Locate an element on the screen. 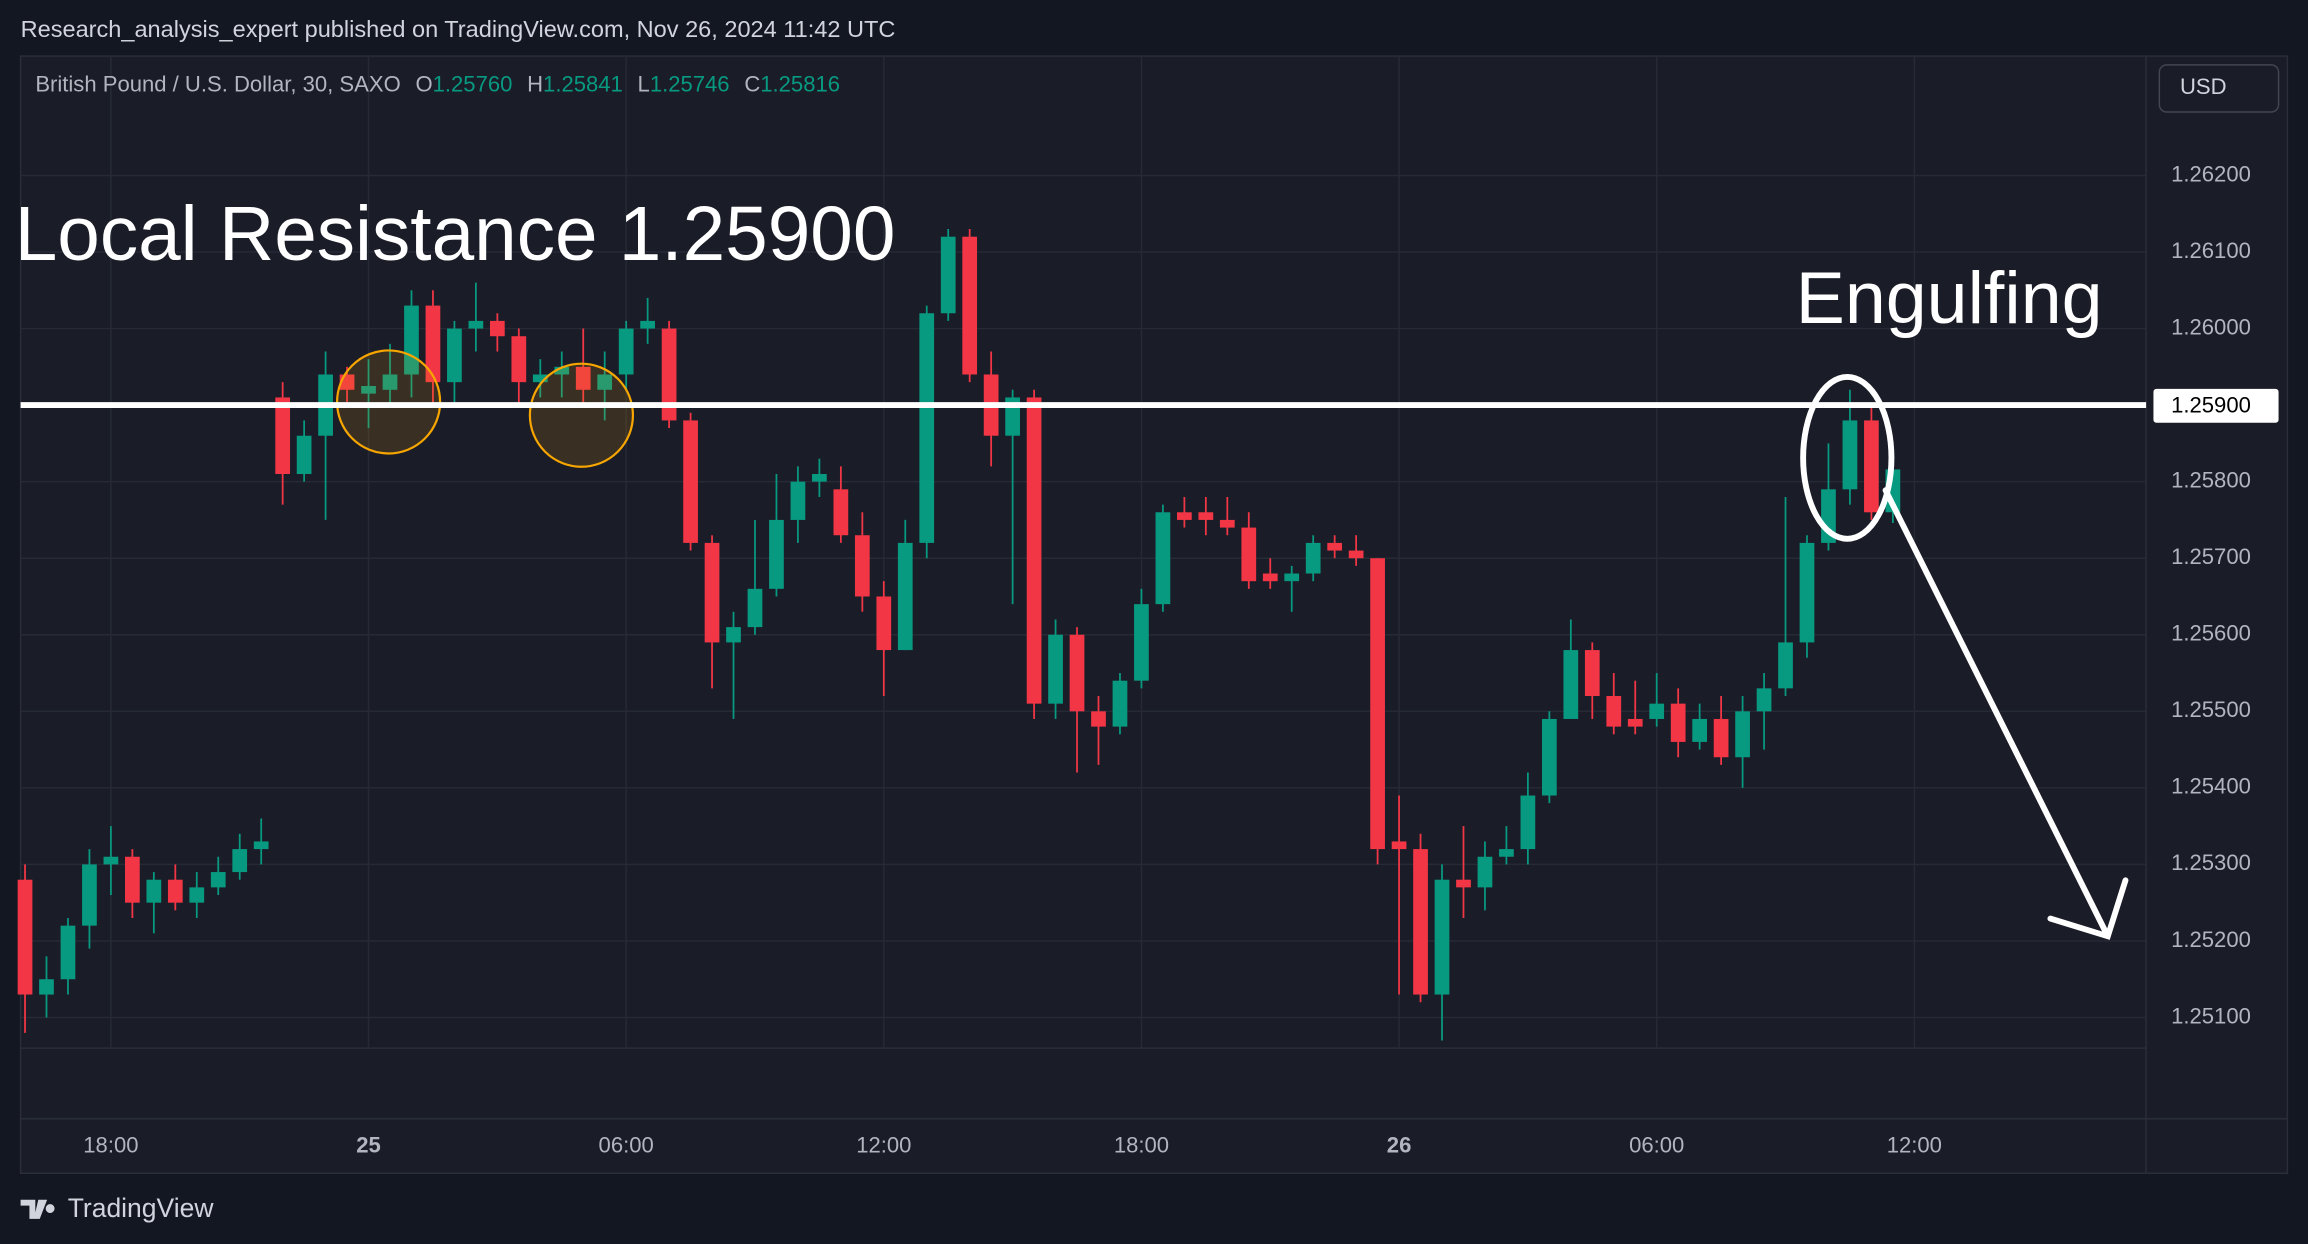 Image resolution: width=2308 pixels, height=1244 pixels. ohlc-label: O is located at coordinates (423, 83).